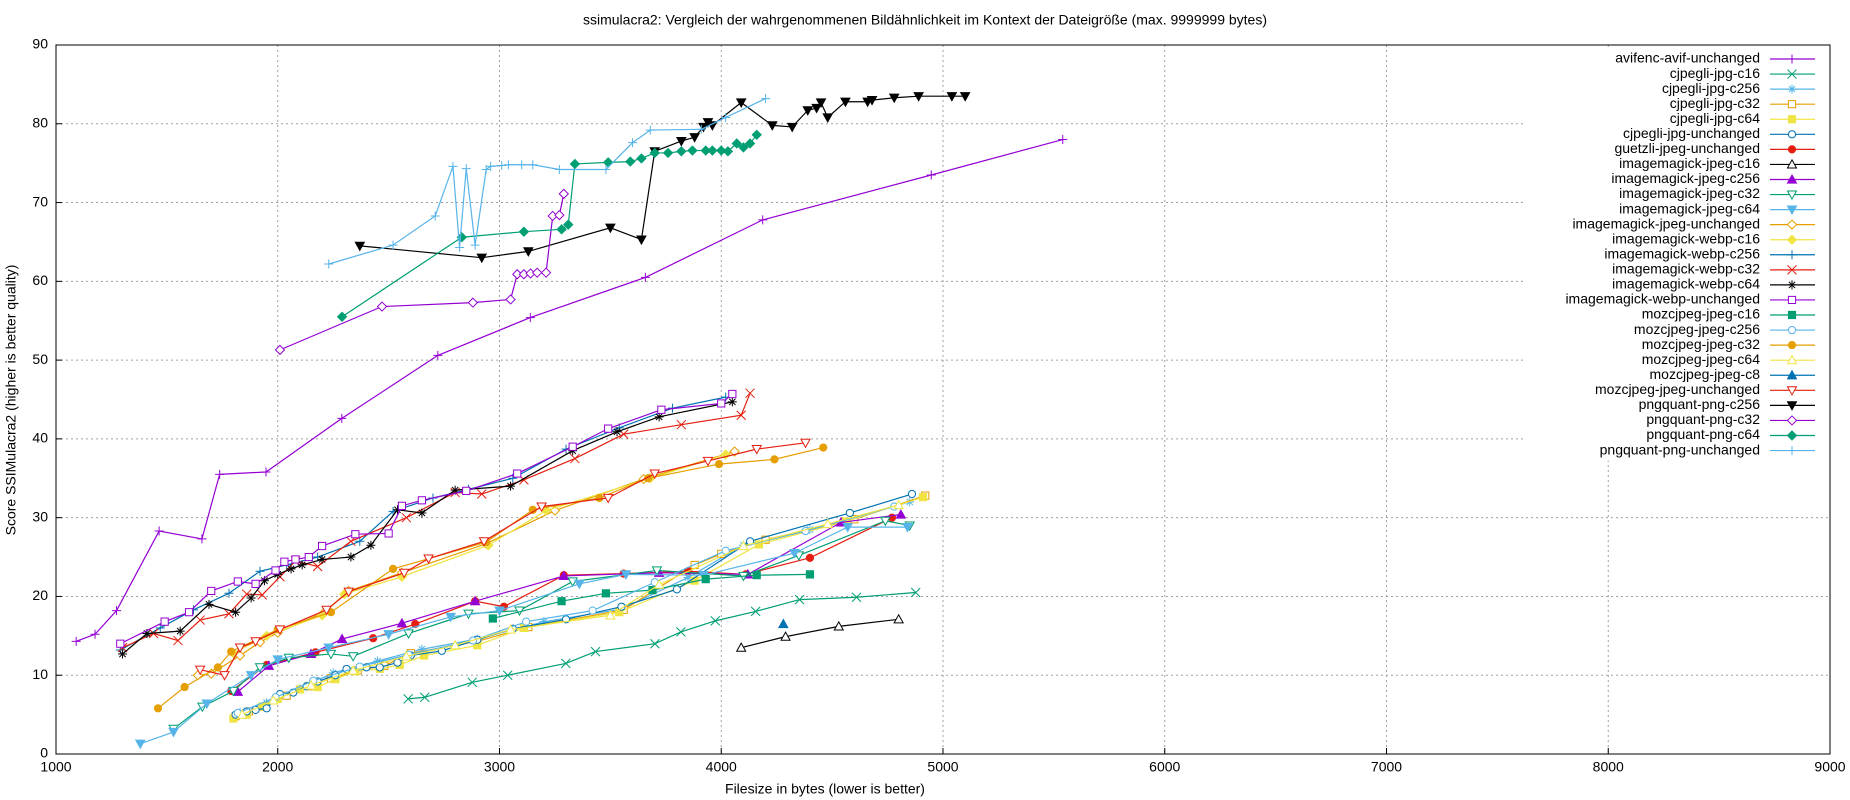 The width and height of the screenshot is (1850, 800). I want to click on legend-label: imagemagick-jpeg-unchanged, so click(1666, 223).